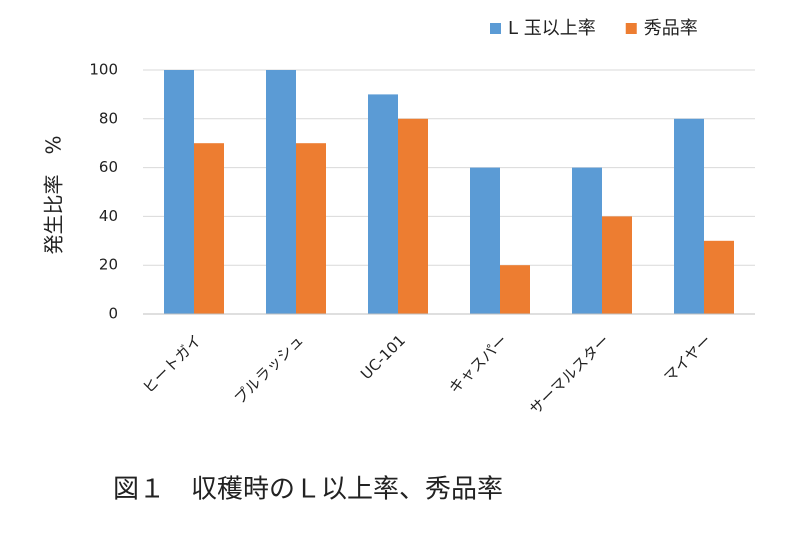 The height and width of the screenshot is (545, 800). What do you see at coordinates (478, 364) in the screenshot?
I see `x-tick-label: キャスパー` at bounding box center [478, 364].